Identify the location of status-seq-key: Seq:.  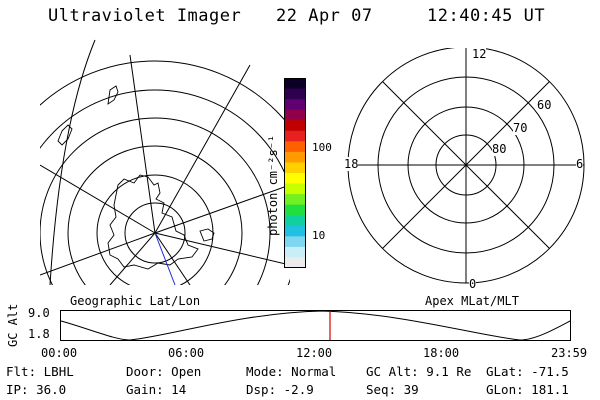
(381, 389).